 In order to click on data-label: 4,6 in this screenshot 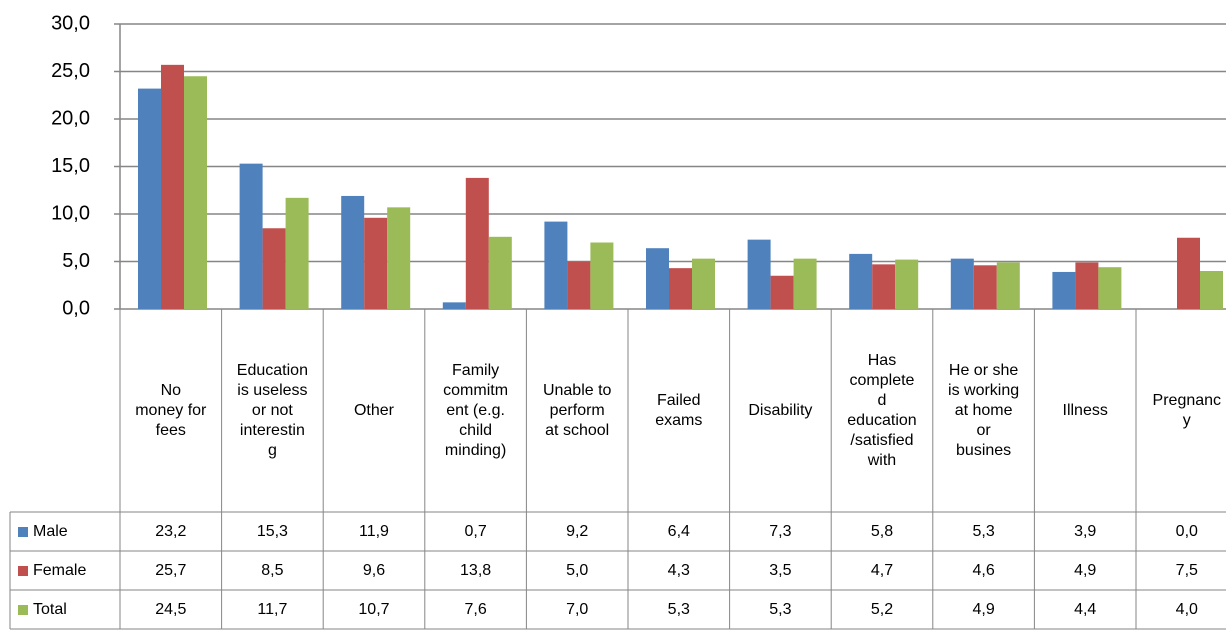, I will do `click(983, 570)`.